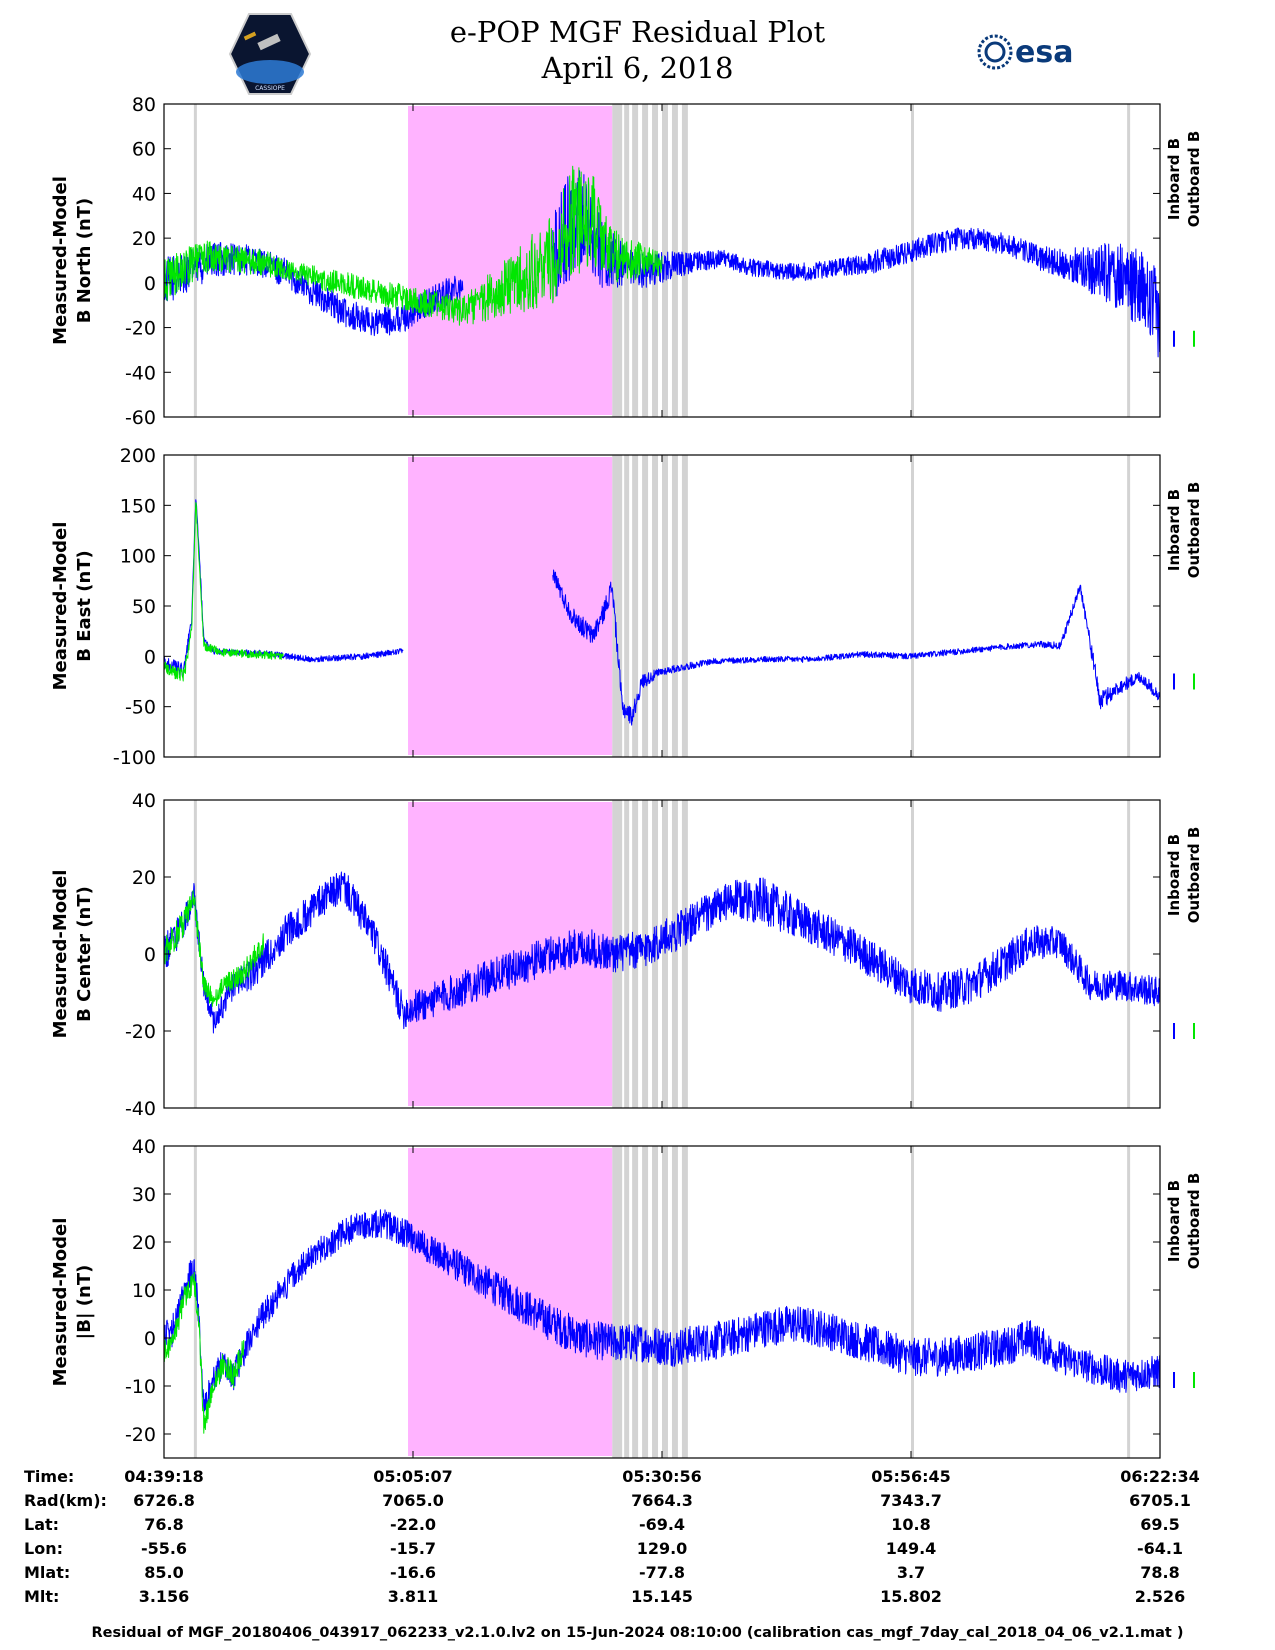 This screenshot has height=1650, width=1275. What do you see at coordinates (164, 1476) in the screenshot?
I see `ephemeris-cell: 04:39:18` at bounding box center [164, 1476].